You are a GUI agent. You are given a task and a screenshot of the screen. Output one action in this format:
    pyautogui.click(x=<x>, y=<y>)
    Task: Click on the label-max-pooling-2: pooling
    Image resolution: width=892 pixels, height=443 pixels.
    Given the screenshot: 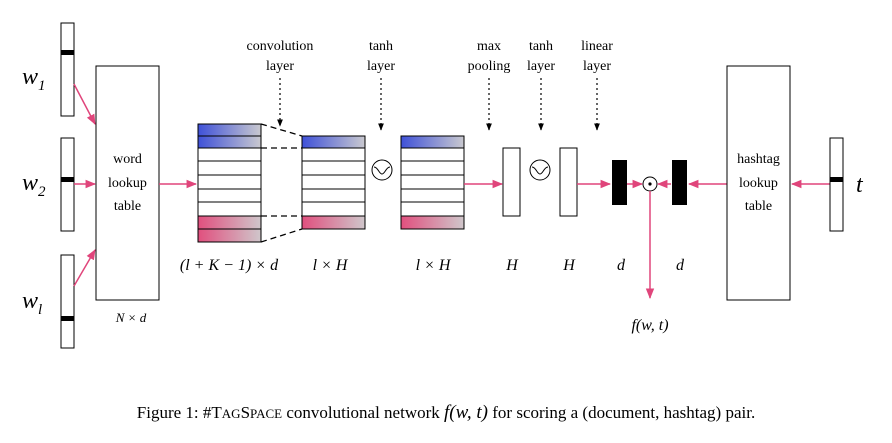 What is the action you would take?
    pyautogui.click(x=489, y=66)
    